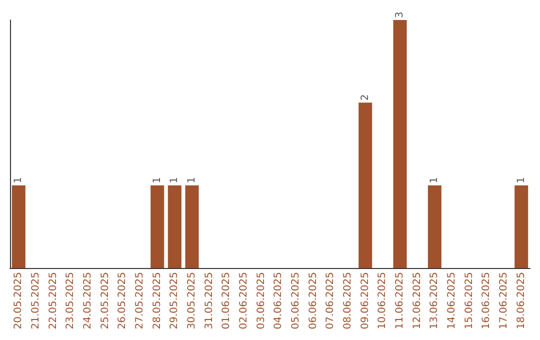  What do you see at coordinates (157, 301) in the screenshot?
I see `x-tick-label: 28.05.2025` at bounding box center [157, 301].